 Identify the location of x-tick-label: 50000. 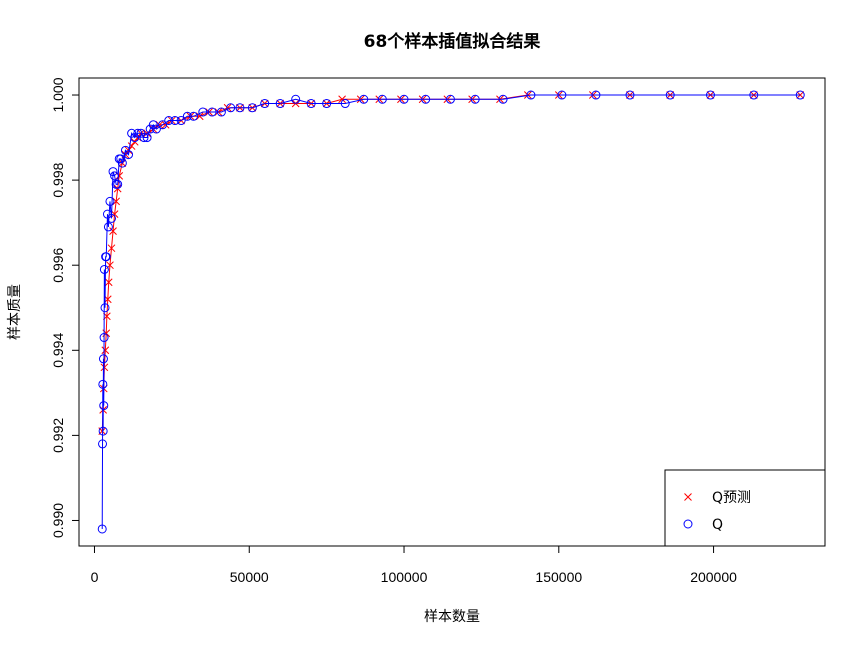
(249, 577).